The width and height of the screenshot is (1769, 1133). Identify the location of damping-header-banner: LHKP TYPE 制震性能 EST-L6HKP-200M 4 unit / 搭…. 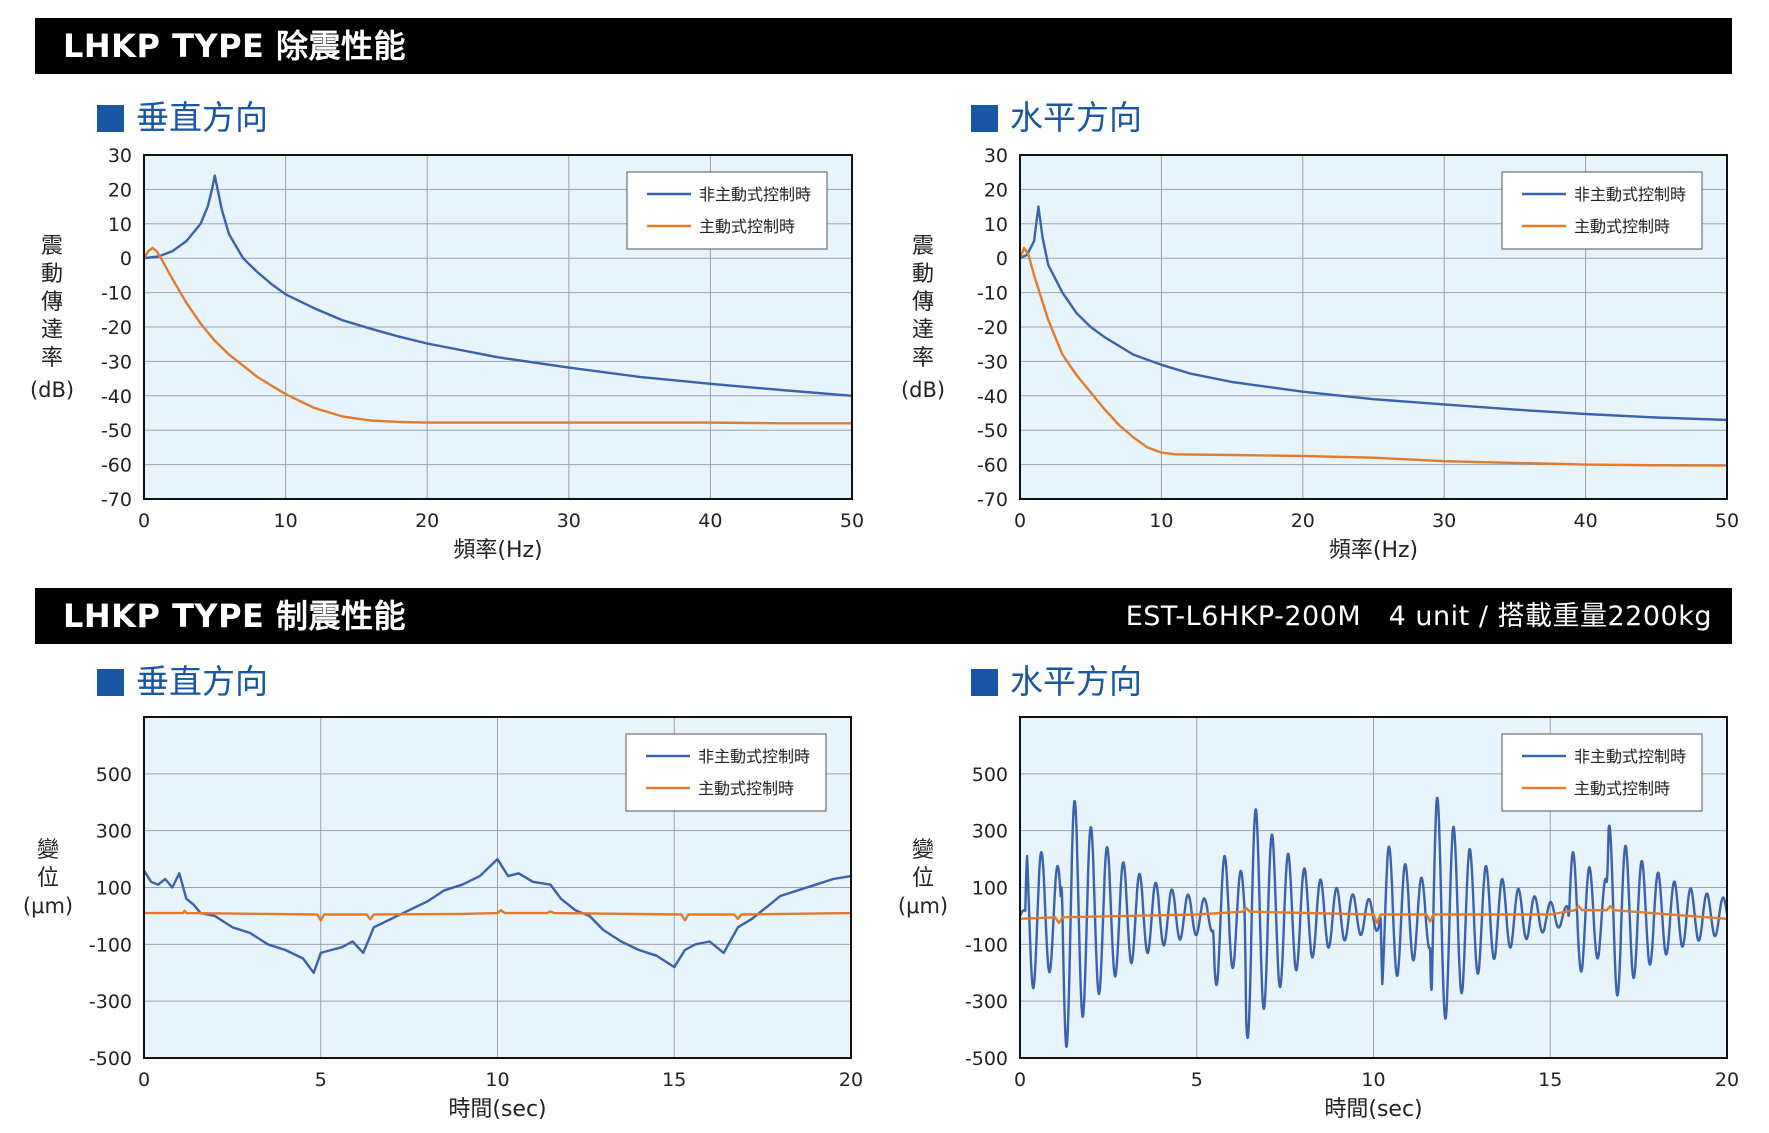
(883, 616).